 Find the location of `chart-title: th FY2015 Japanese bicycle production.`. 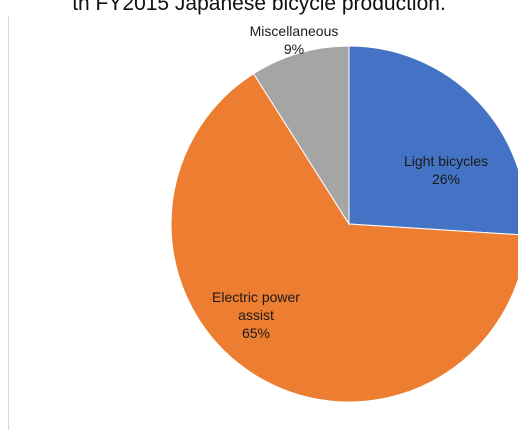

chart-title: th FY2015 Japanese bicycle production. is located at coordinates (259, 7).